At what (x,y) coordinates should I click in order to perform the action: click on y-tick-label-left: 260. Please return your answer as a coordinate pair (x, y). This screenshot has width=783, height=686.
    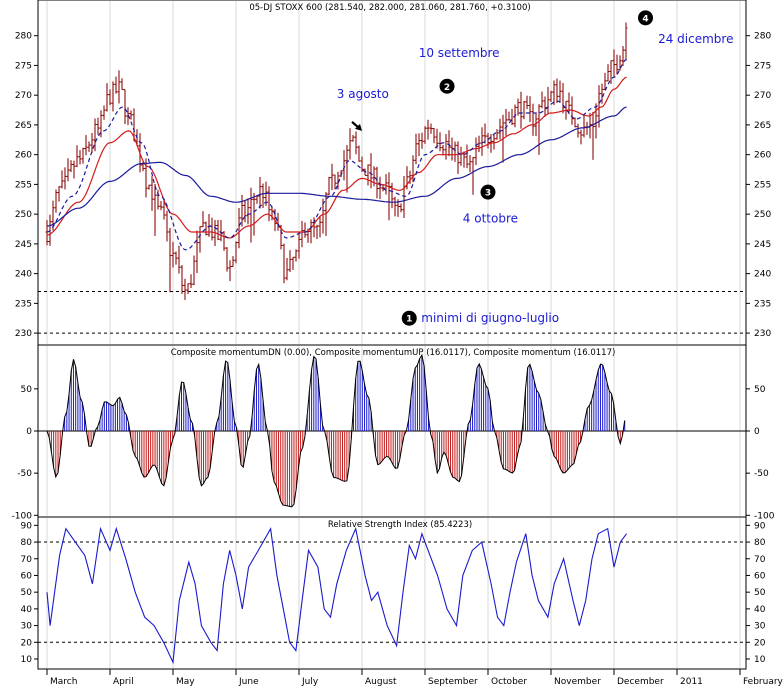
    Looking at the image, I should click on (23, 156).